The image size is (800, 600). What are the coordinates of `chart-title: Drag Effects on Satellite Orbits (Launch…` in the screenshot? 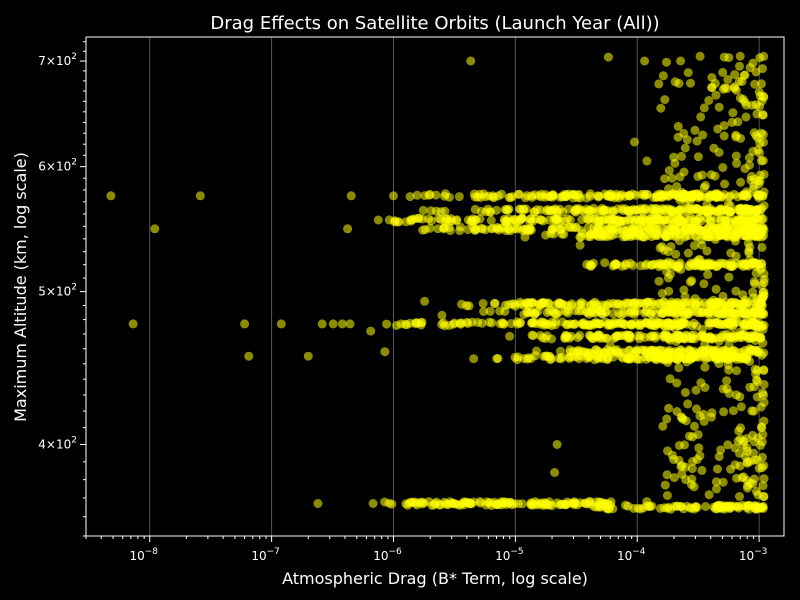 It's located at (434, 23).